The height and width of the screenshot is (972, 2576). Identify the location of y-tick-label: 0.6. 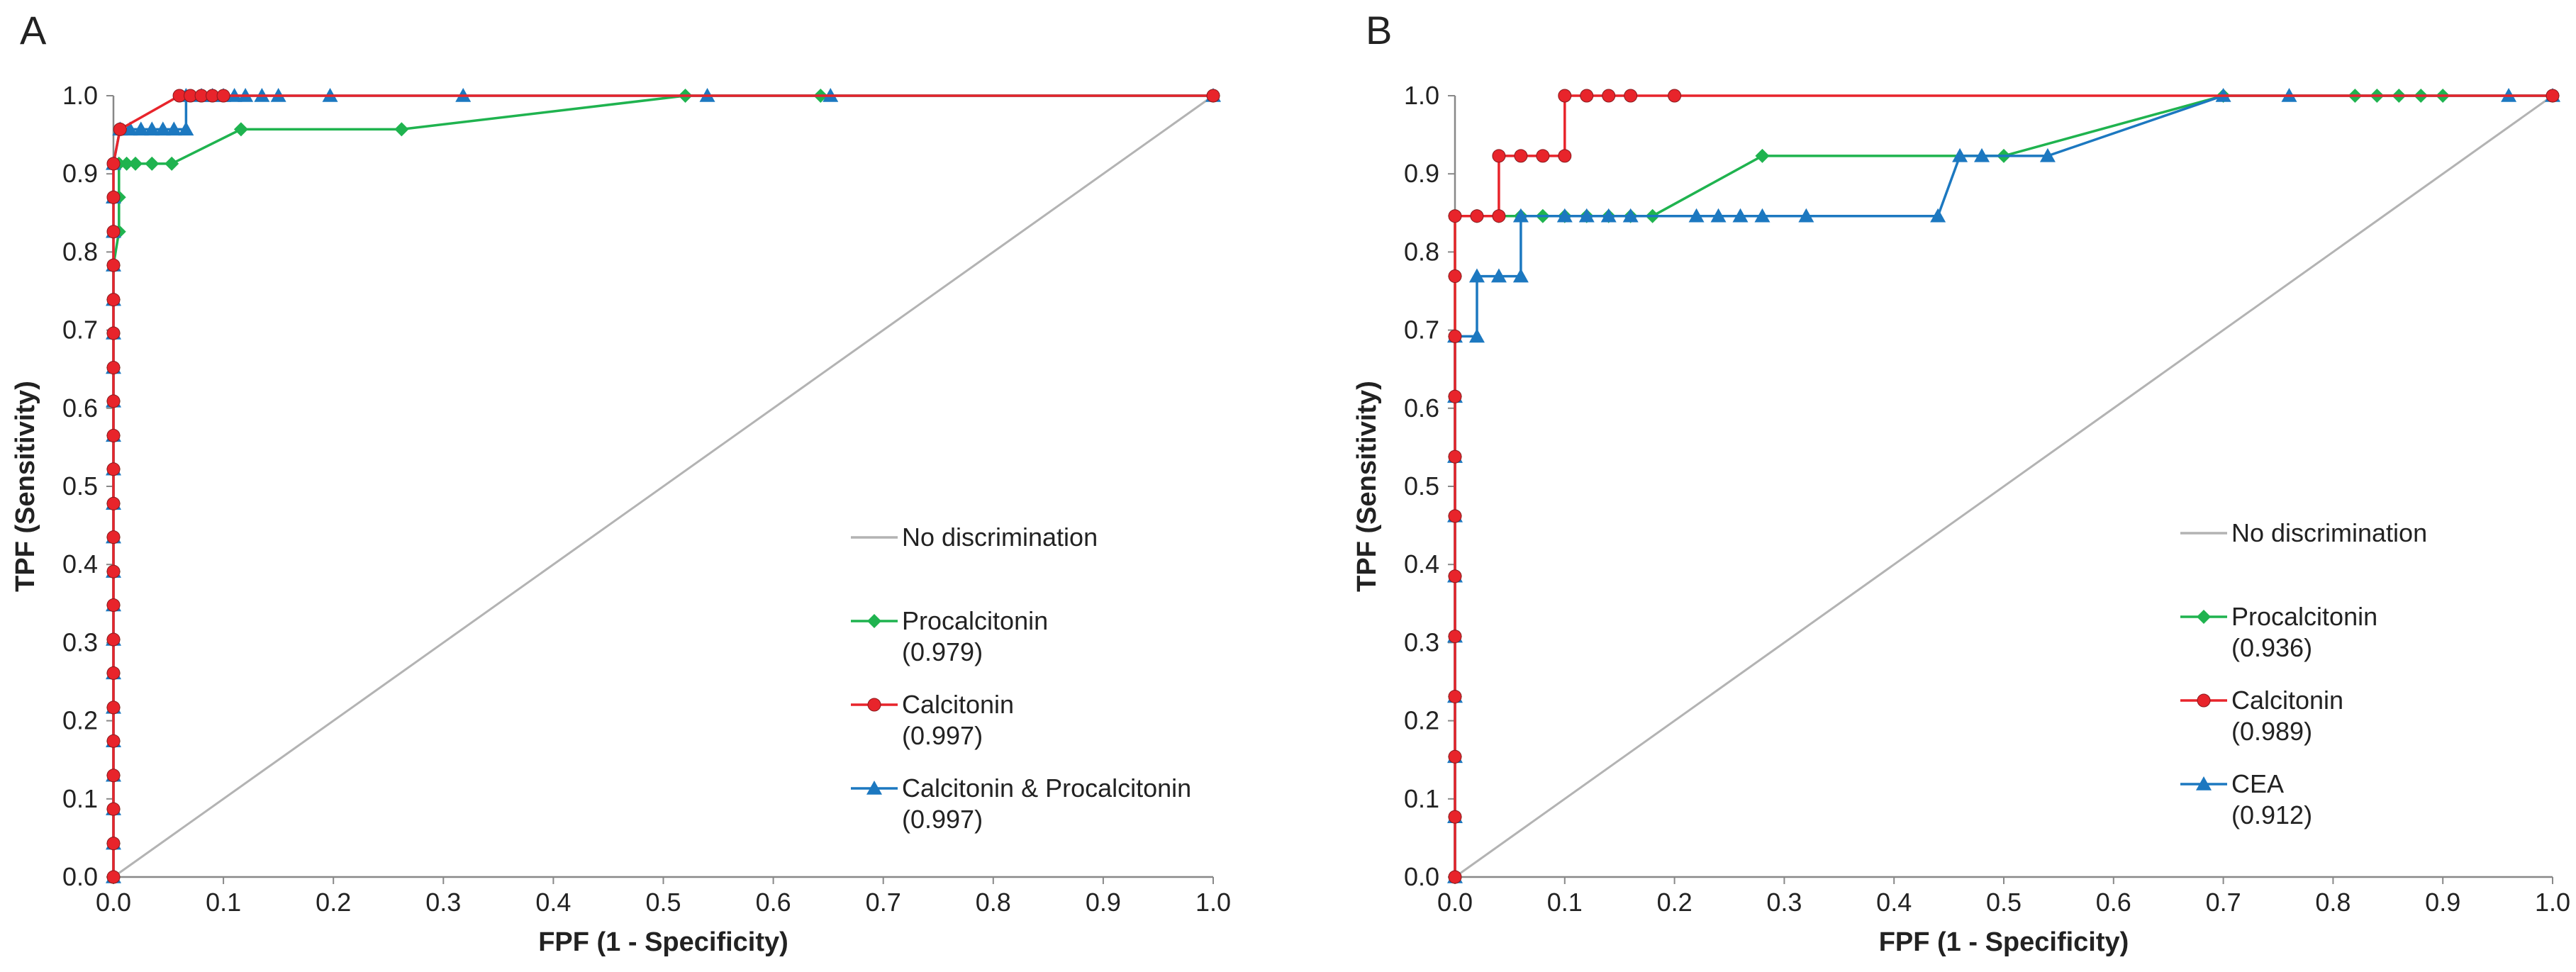
(80, 408).